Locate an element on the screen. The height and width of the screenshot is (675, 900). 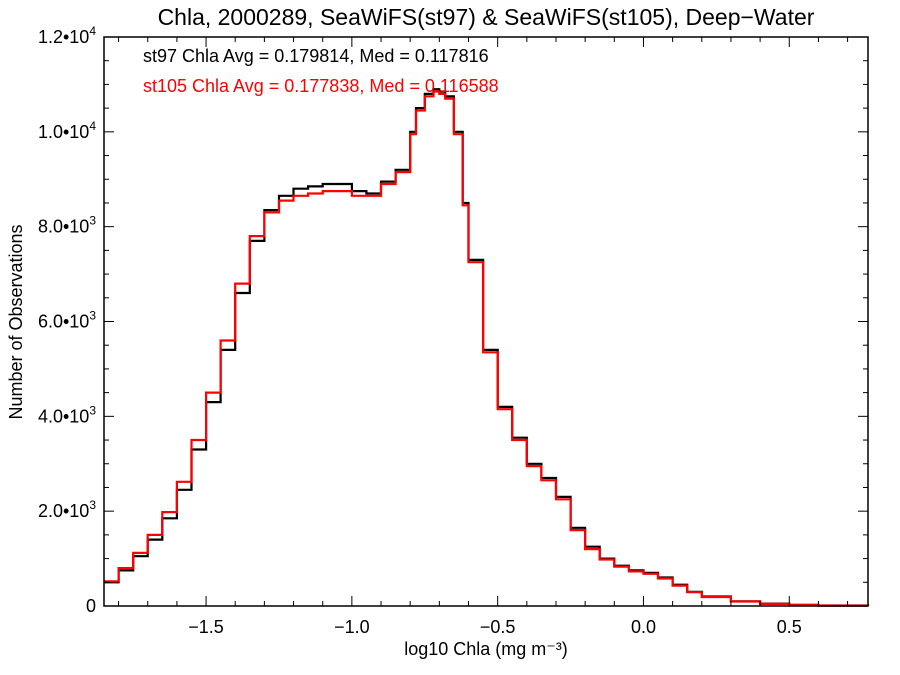
y-tick-label: 1.0•104 is located at coordinates (67, 130).